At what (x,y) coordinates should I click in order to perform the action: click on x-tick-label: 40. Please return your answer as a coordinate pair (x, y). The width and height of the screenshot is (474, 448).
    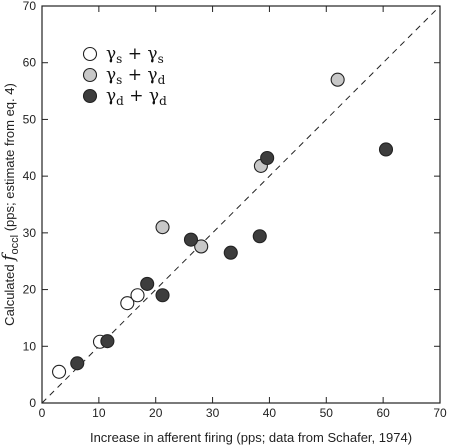
    Looking at the image, I should click on (270, 413).